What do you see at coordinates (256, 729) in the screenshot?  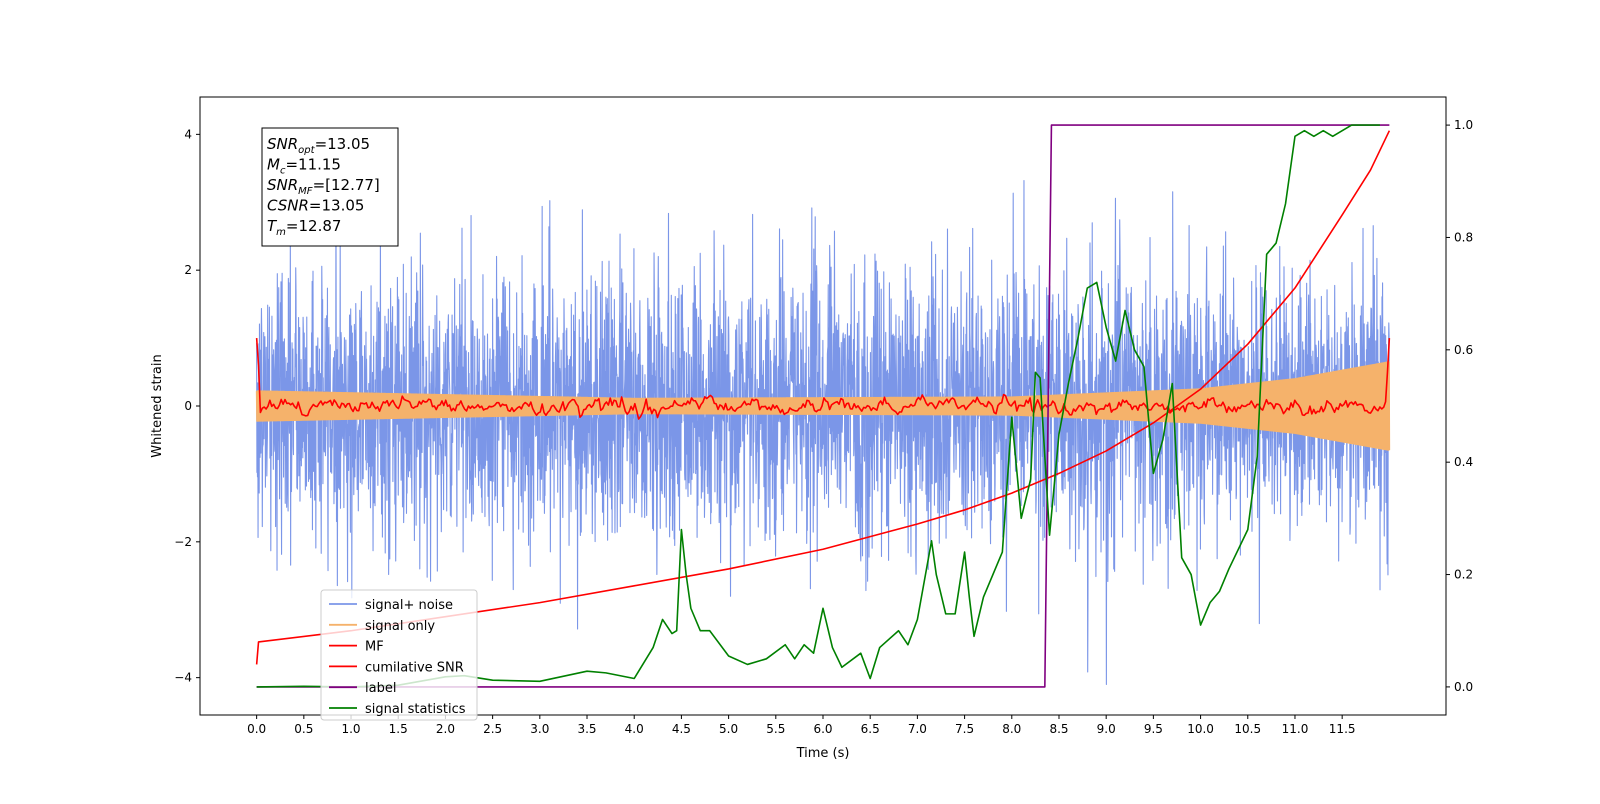 I see `x-tick-label: 0.0` at bounding box center [256, 729].